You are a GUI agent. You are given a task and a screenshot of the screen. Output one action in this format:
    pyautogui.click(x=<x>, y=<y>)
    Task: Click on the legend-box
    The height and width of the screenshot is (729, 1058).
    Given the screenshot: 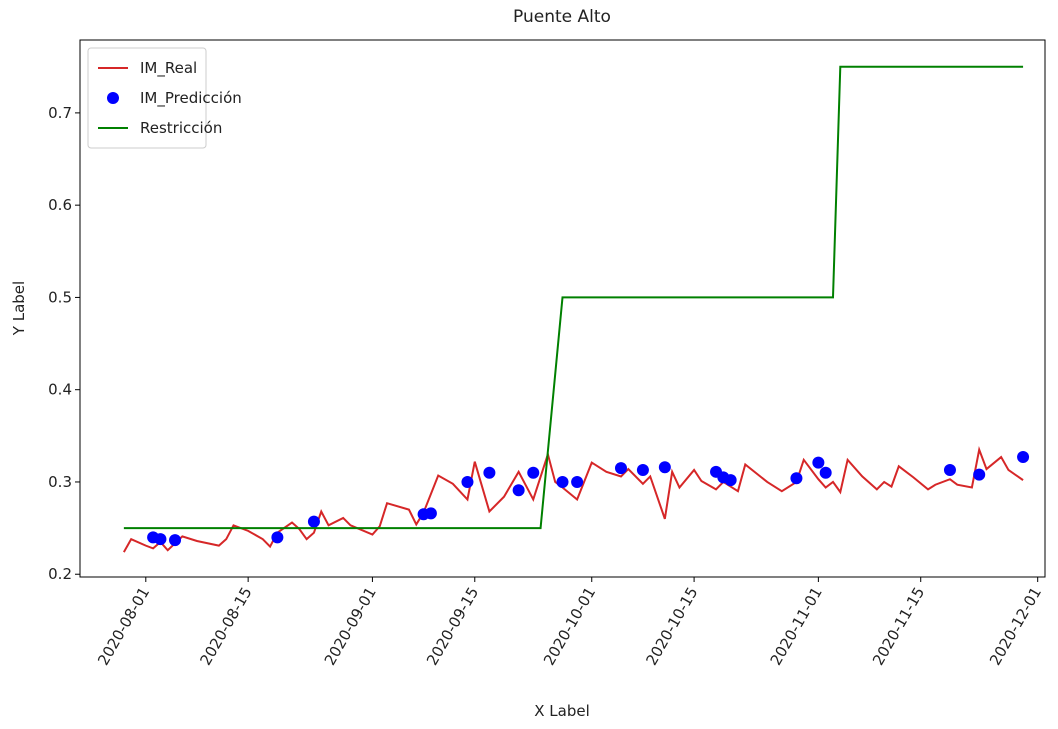 What is the action you would take?
    pyautogui.click(x=147, y=98)
    